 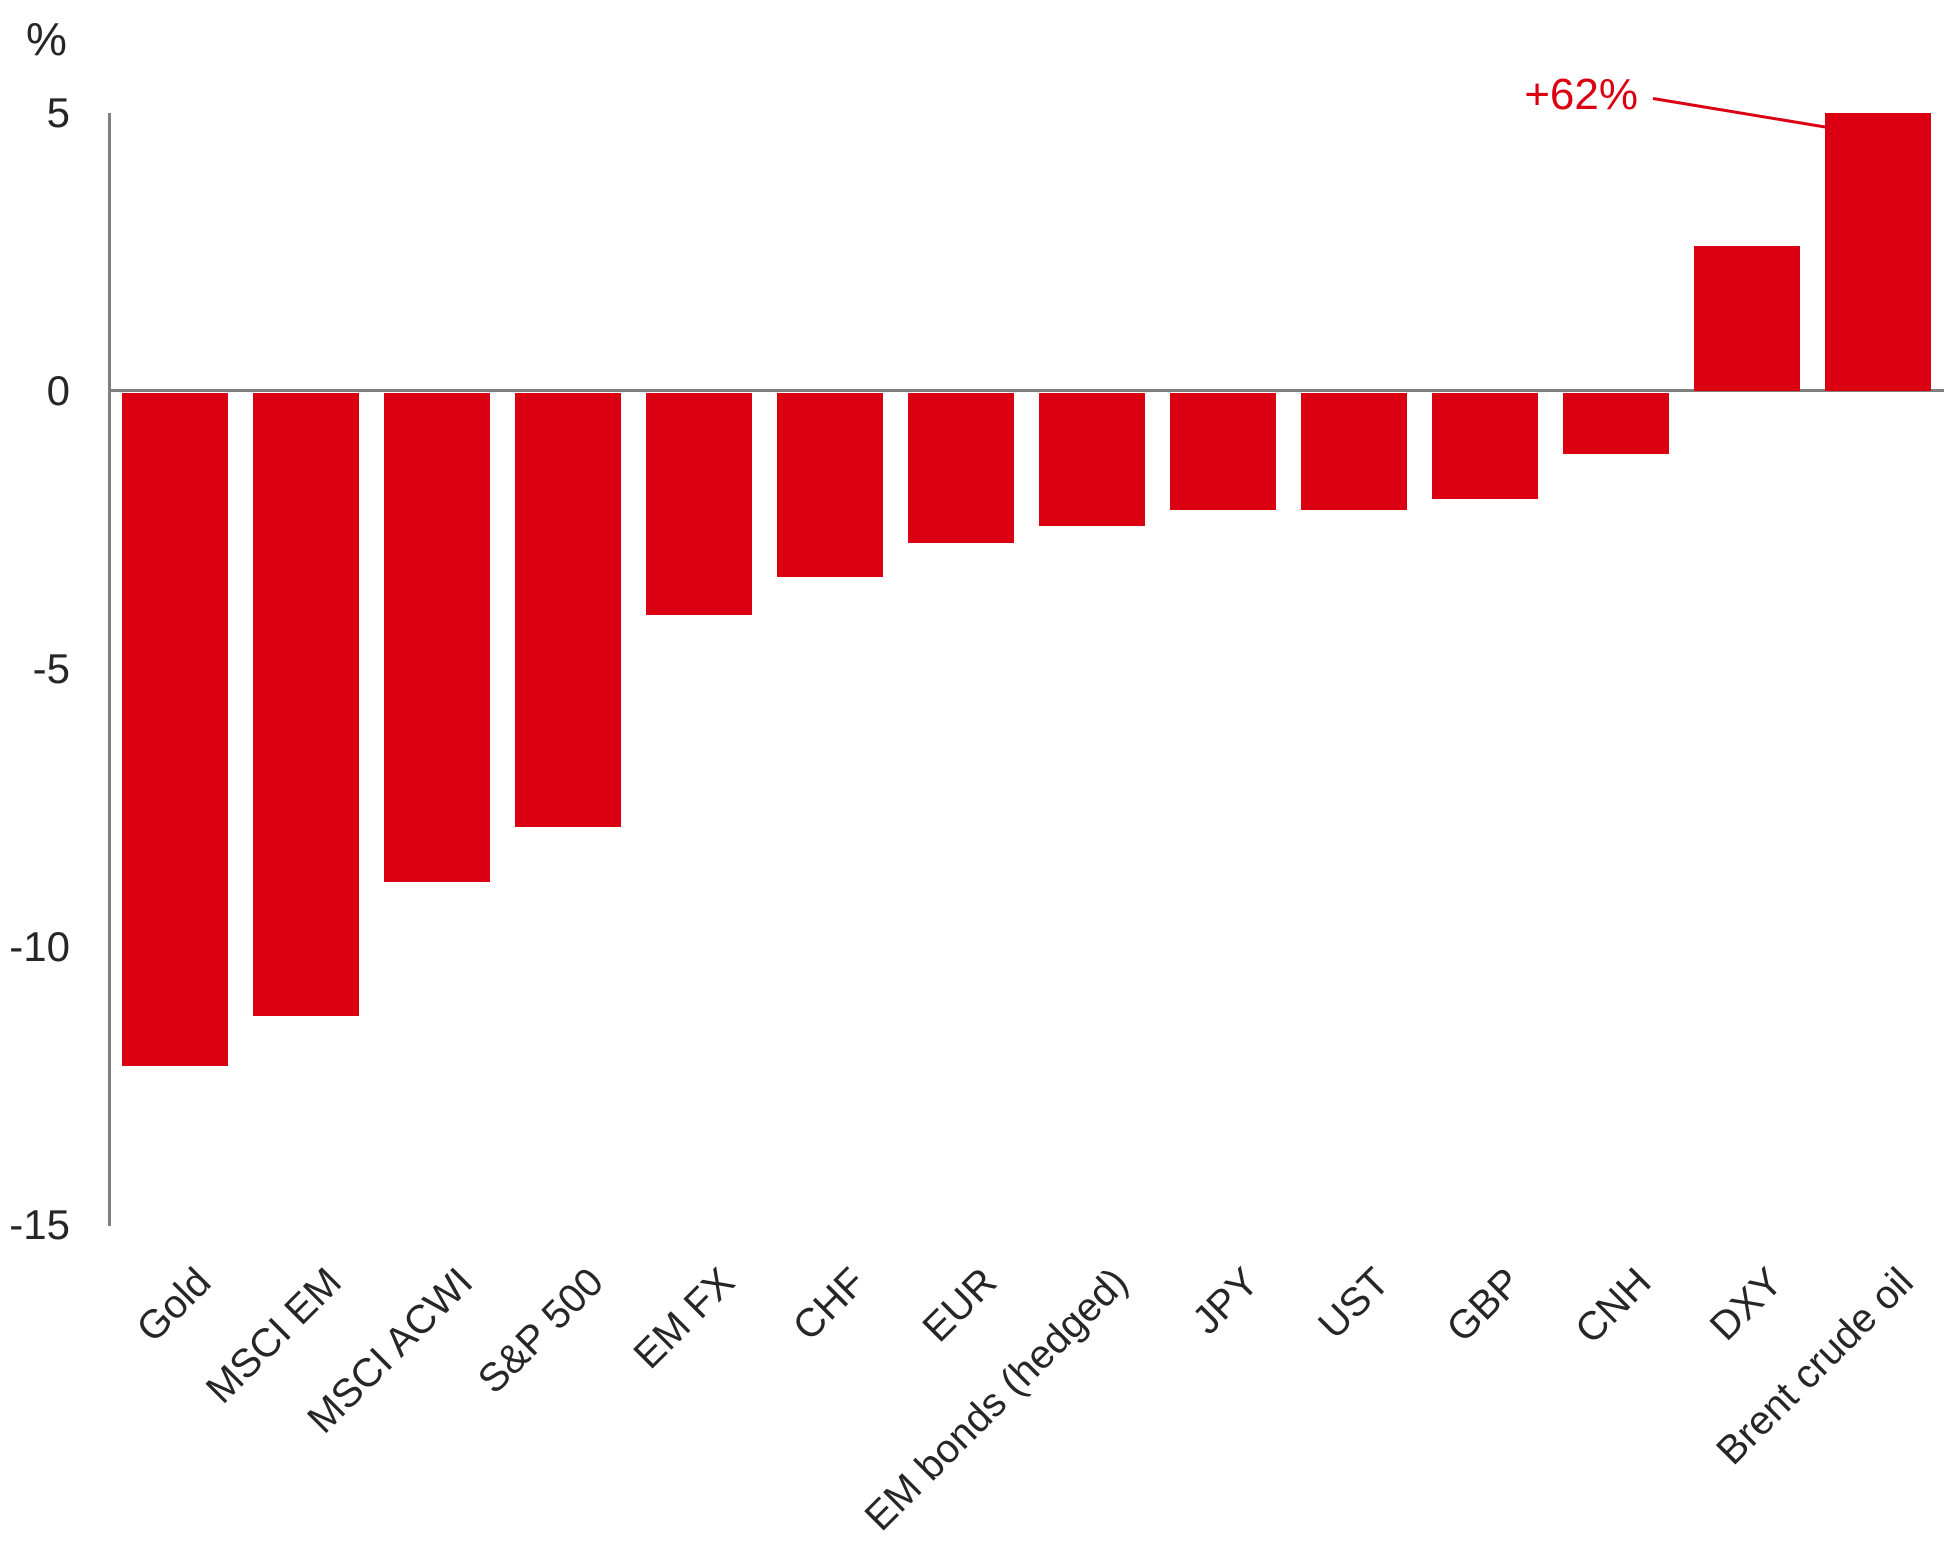 What do you see at coordinates (684, 1318) in the screenshot?
I see `x-label-em-fx: EM FX` at bounding box center [684, 1318].